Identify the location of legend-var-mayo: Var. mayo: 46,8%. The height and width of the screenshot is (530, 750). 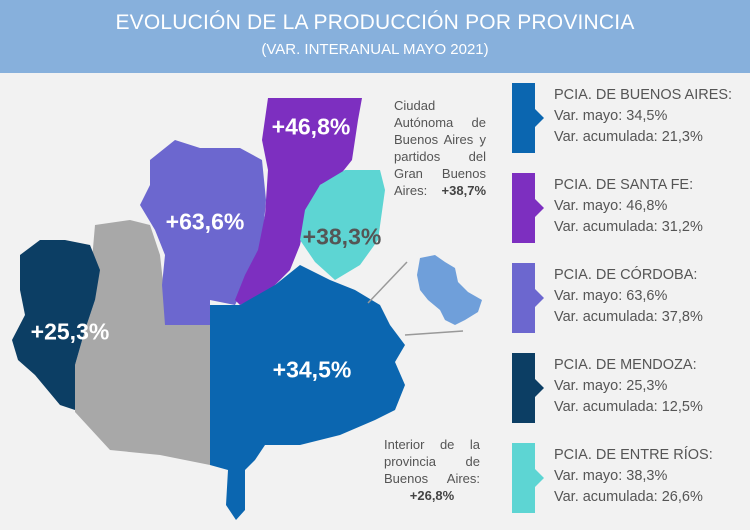
(611, 206).